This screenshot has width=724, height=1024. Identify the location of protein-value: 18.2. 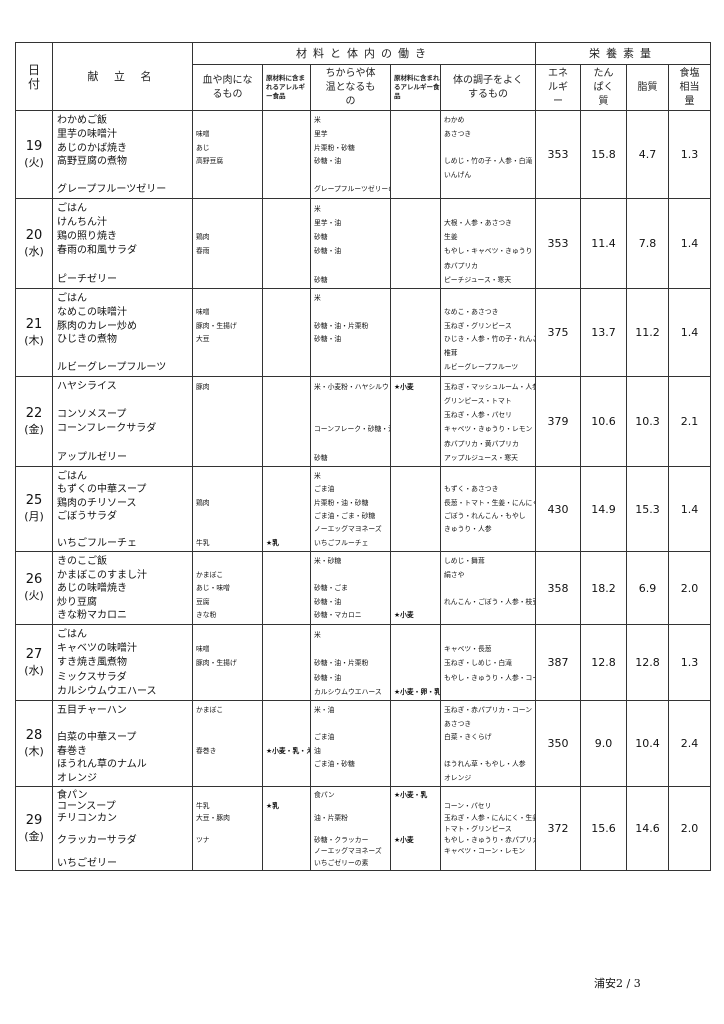
(604, 588).